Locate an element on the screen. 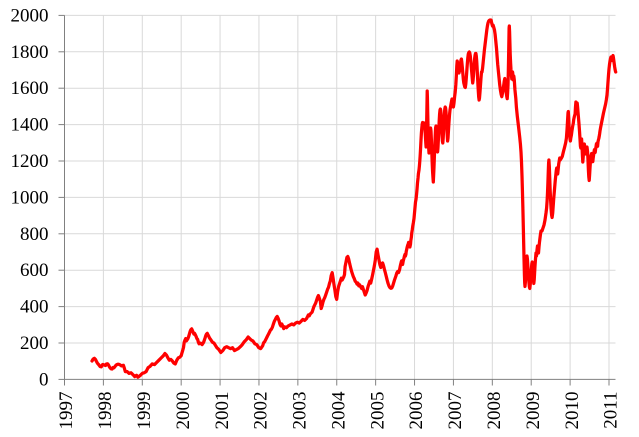 Image resolution: width=639 pixels, height=437 pixels. svg-text: 200 is located at coordinates (34, 343).